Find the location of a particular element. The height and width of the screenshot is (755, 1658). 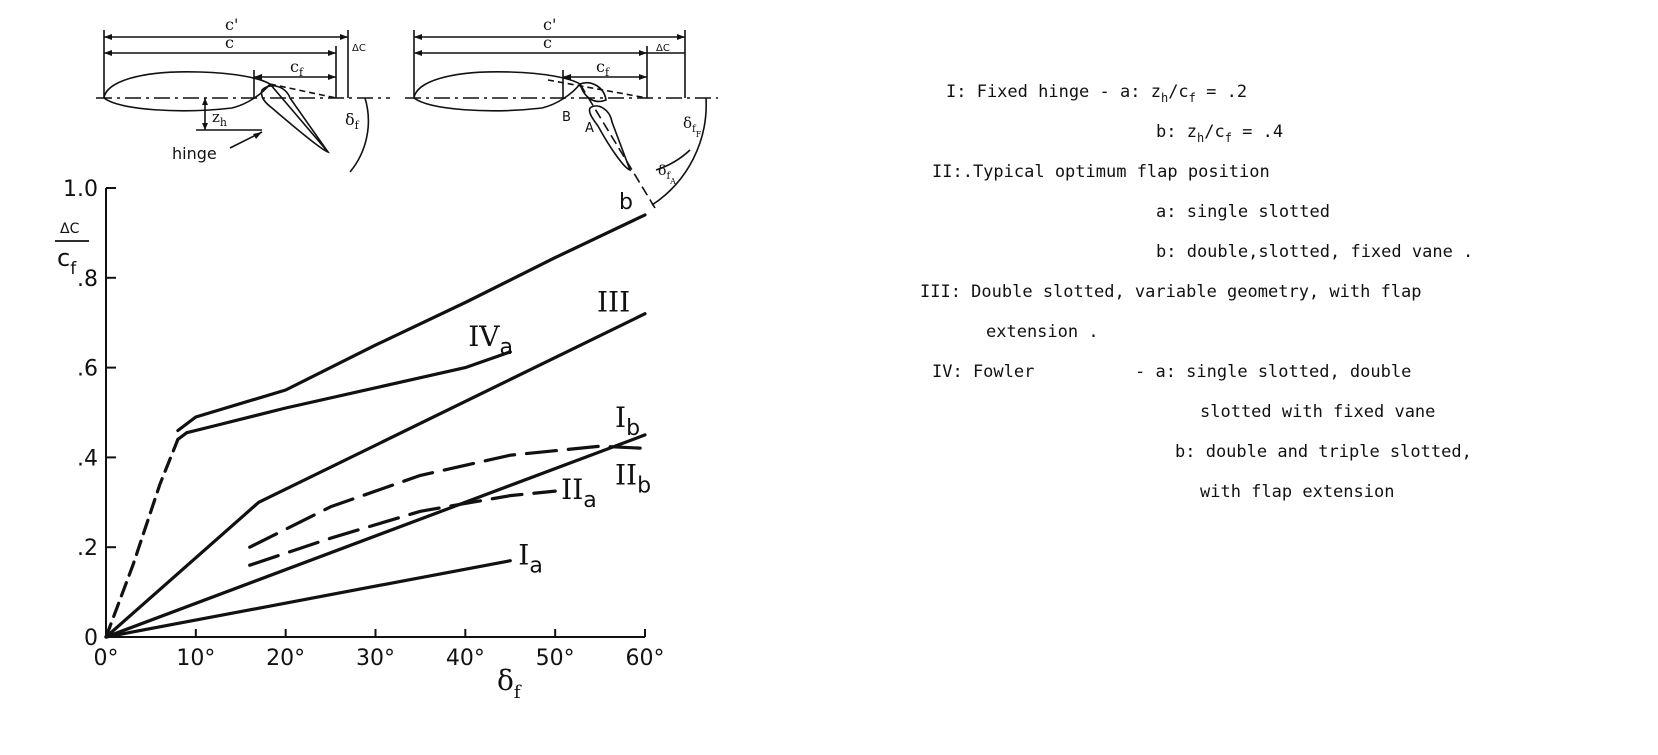

y-tick-label: .2 is located at coordinates (87, 548).